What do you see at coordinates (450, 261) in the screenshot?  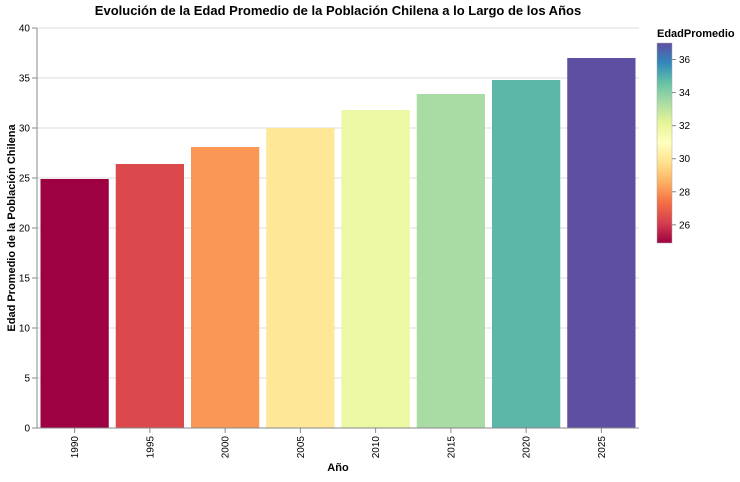 I see `bar-2015` at bounding box center [450, 261].